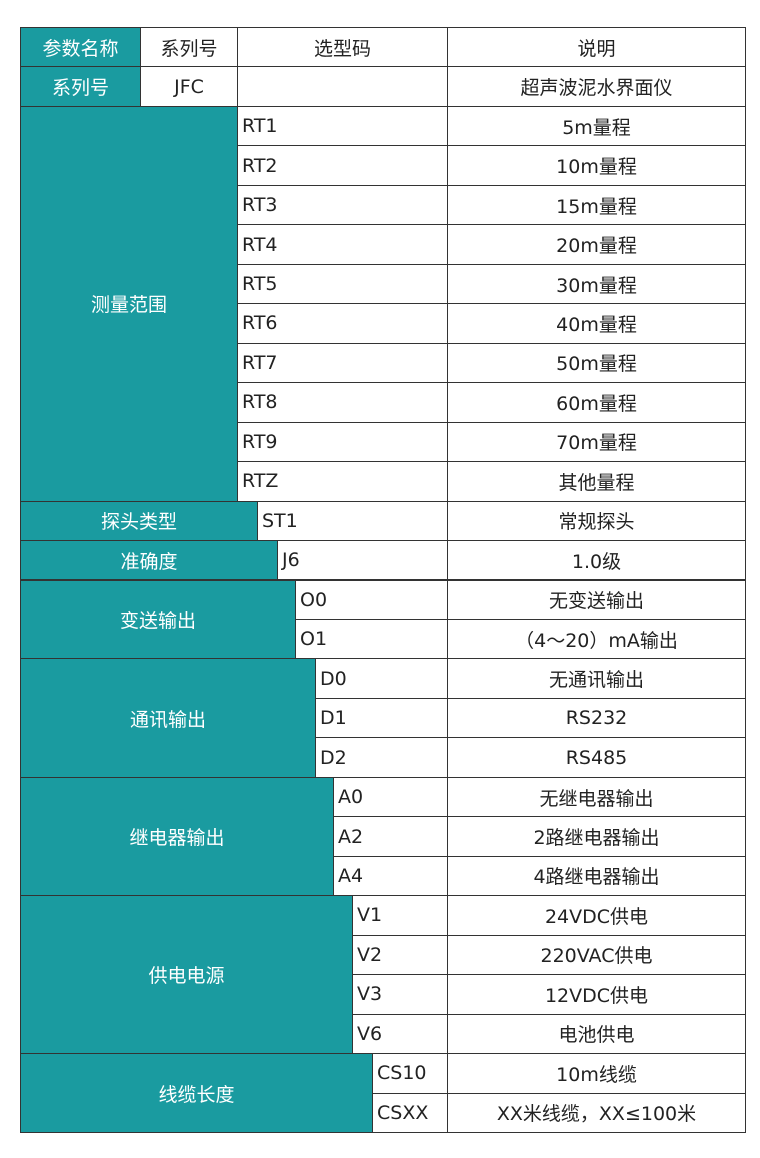 The image size is (760, 1158). What do you see at coordinates (129, 303) in the screenshot?
I see `group-label: 测量范围` at bounding box center [129, 303].